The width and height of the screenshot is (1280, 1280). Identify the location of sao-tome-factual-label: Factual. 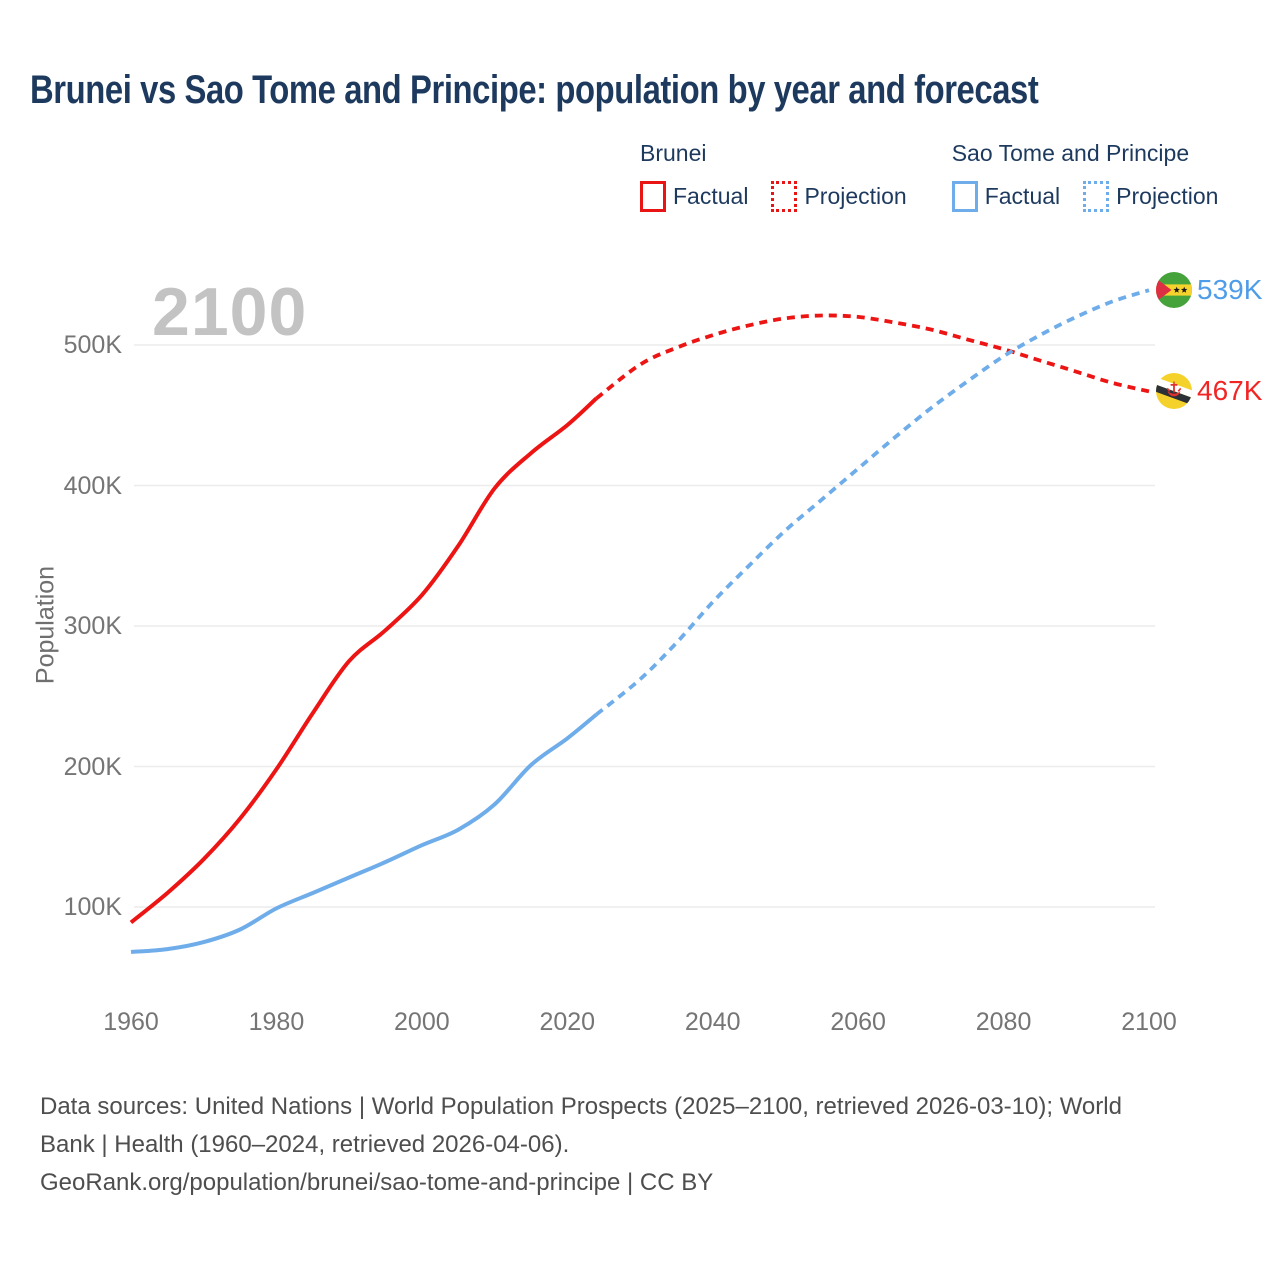
(1022, 196).